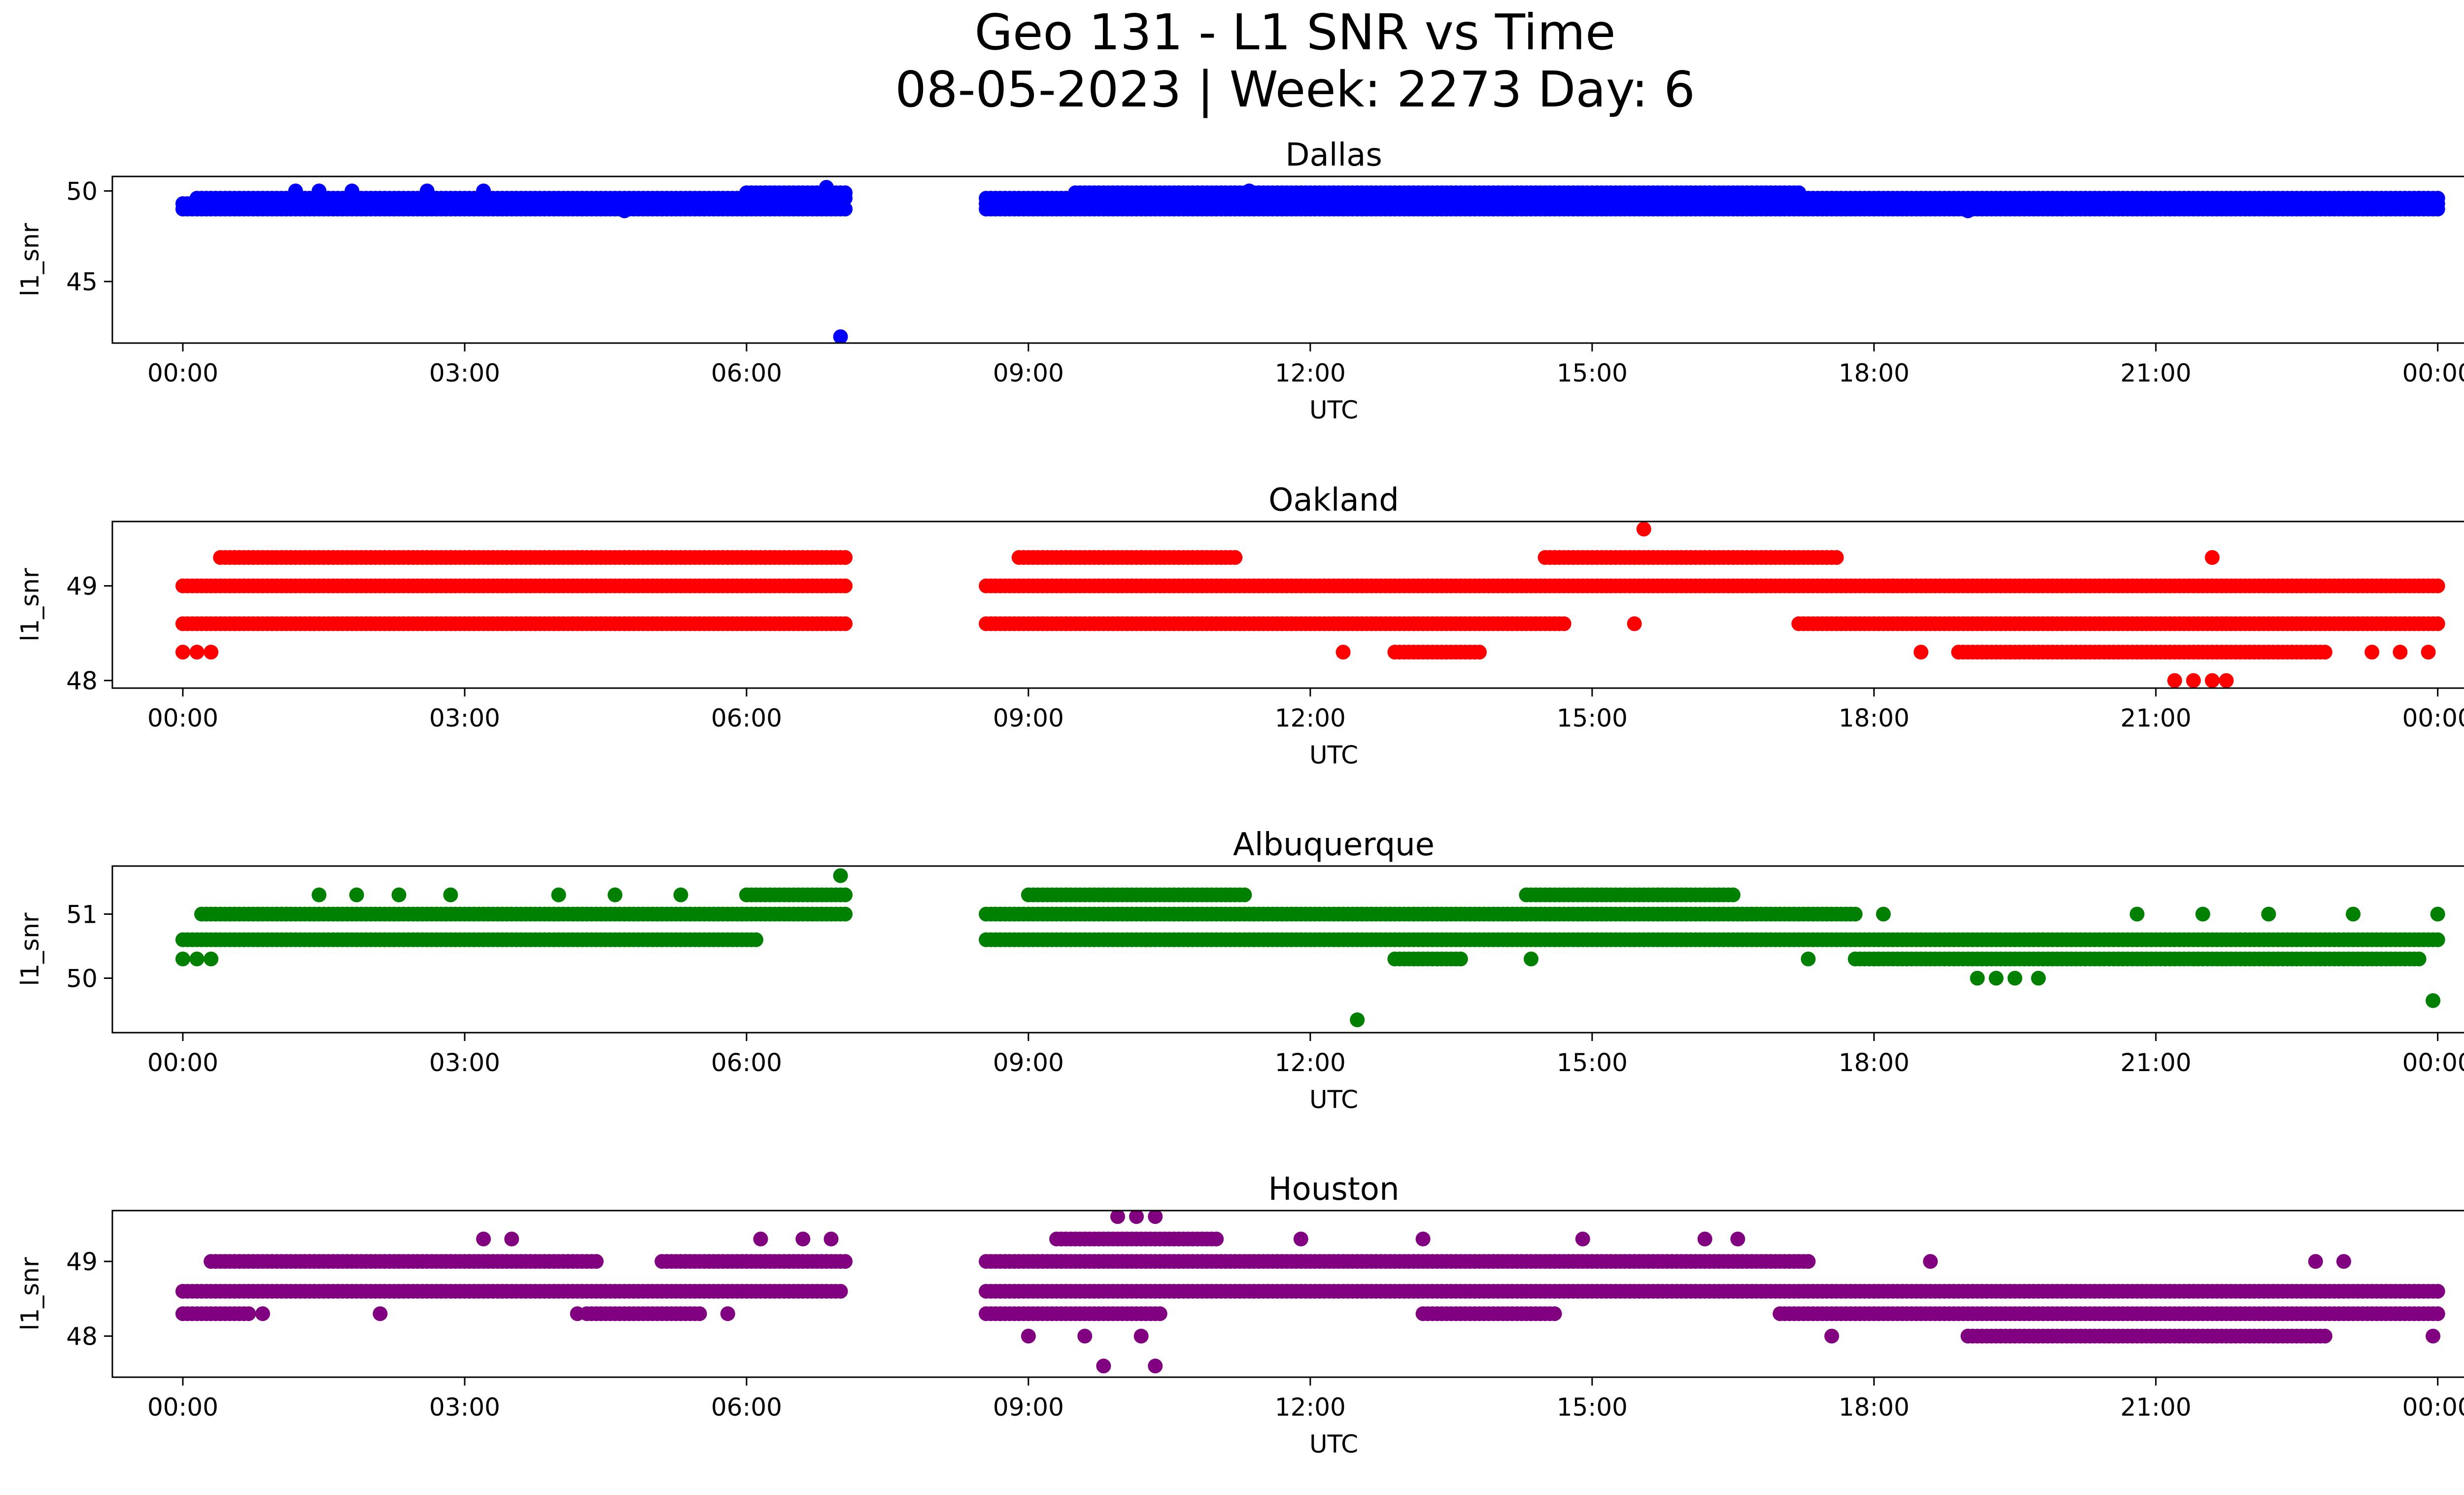  Describe the element at coordinates (1295, 32) in the screenshot. I see `figure-title-line-1: Geo 131 - L1 SNR vs Time` at that location.